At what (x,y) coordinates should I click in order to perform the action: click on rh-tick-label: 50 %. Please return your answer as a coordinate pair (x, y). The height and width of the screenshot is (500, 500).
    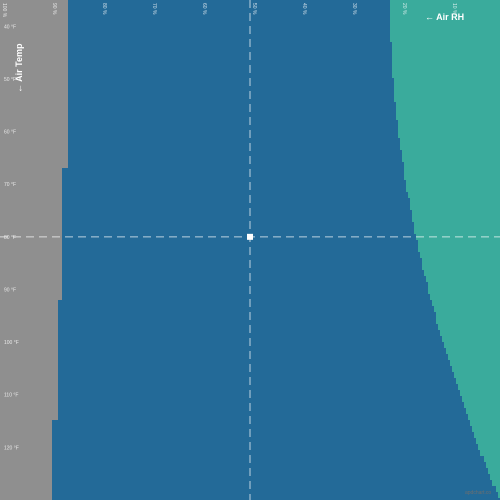
    Looking at the image, I should click on (254, 9).